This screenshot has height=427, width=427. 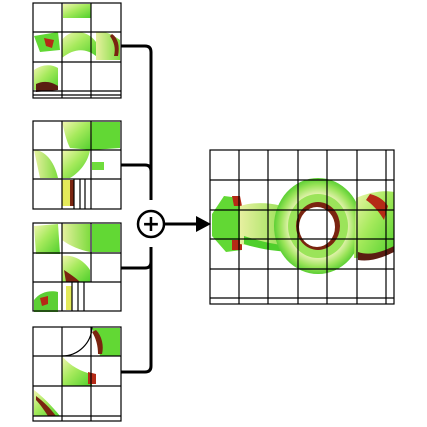 I want to click on output-arrow-head, so click(x=203, y=224).